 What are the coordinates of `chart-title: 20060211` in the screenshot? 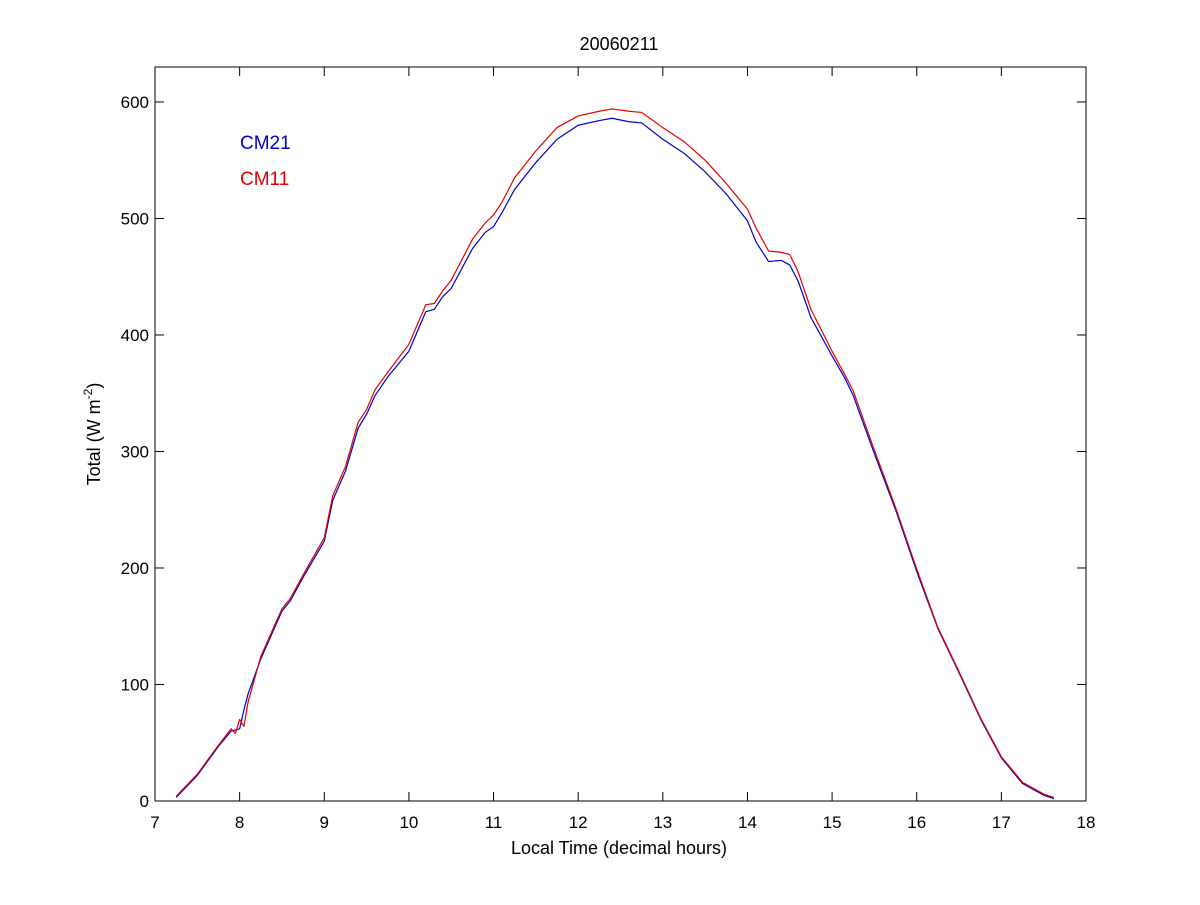 It's located at (619, 44).